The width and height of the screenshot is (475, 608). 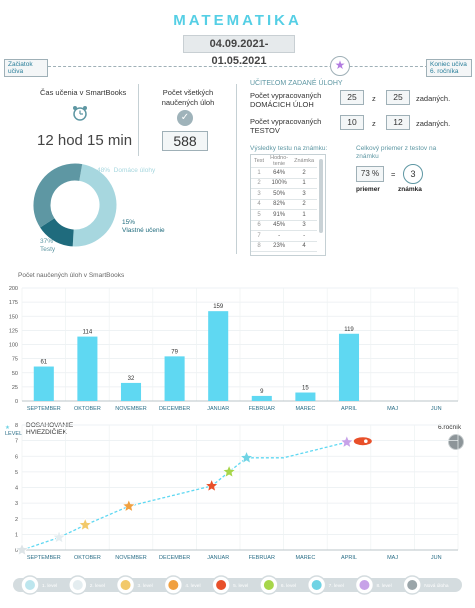 What do you see at coordinates (289, 148) in the screenshot?
I see `results-title: Výsledky testu na známku:` at bounding box center [289, 148].